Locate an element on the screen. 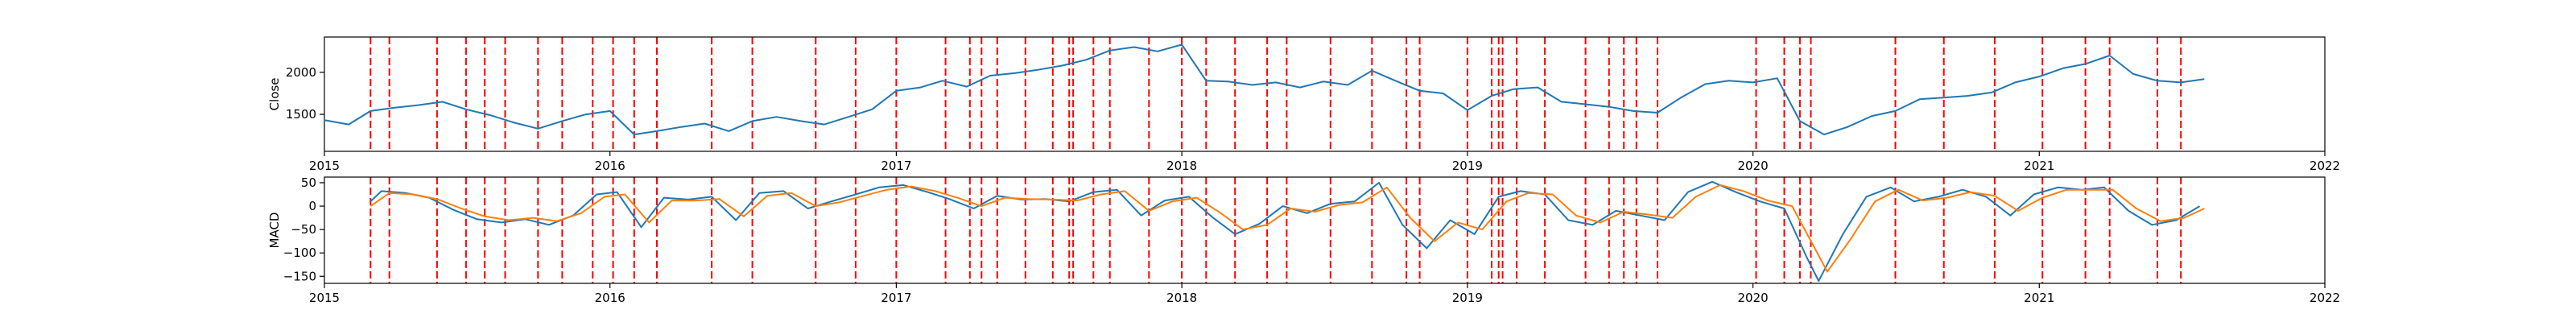 The height and width of the screenshot is (322, 2576). y-tick-label: −100 is located at coordinates (299, 253).